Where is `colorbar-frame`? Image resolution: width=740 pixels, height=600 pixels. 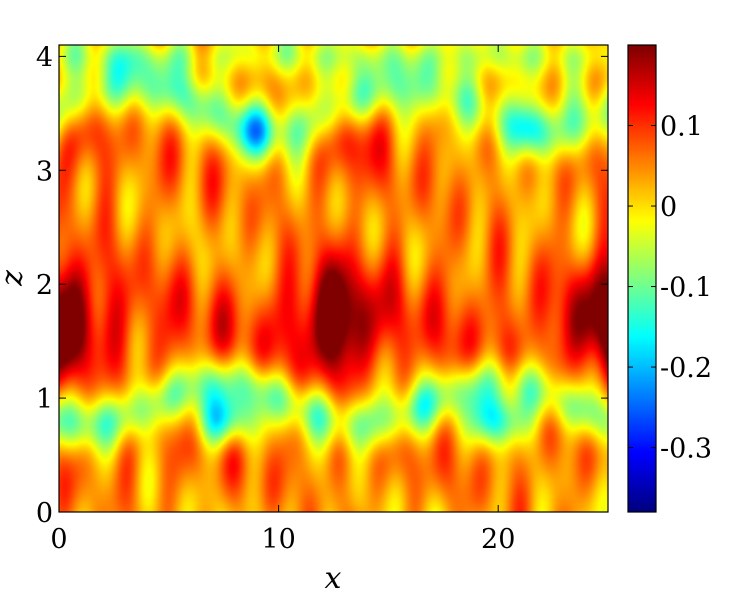
colorbar-frame is located at coordinates (642, 278).